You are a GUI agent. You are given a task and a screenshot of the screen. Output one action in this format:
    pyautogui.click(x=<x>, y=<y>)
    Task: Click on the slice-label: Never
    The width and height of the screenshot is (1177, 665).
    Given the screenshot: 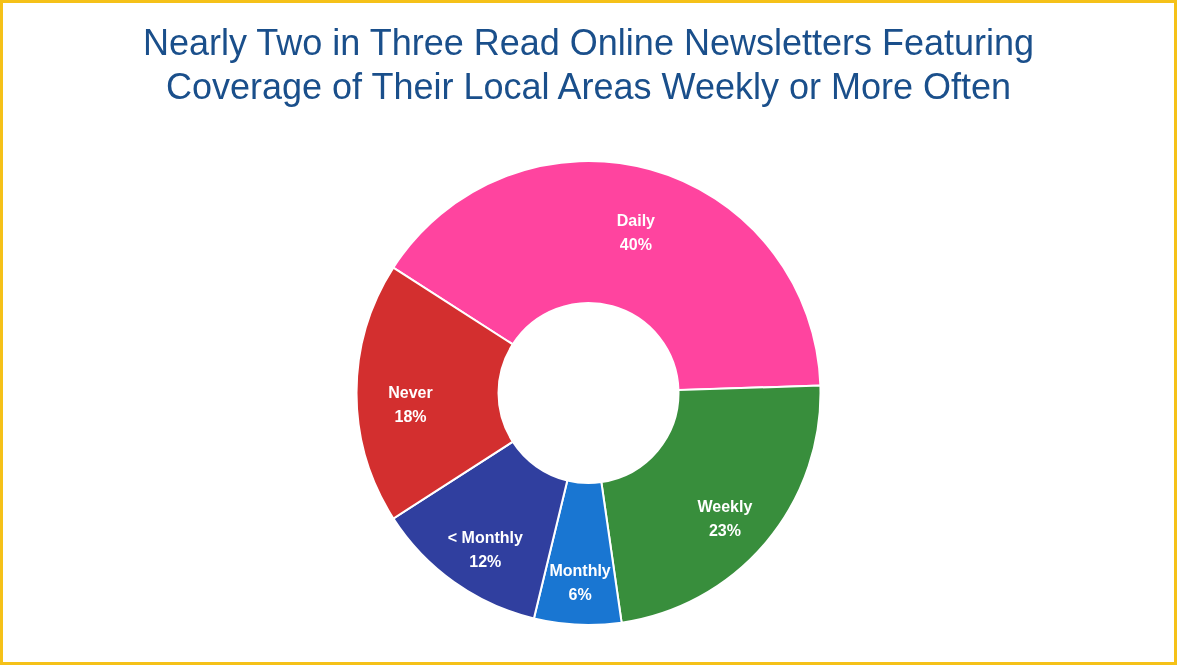 What is the action you would take?
    pyautogui.click(x=410, y=393)
    